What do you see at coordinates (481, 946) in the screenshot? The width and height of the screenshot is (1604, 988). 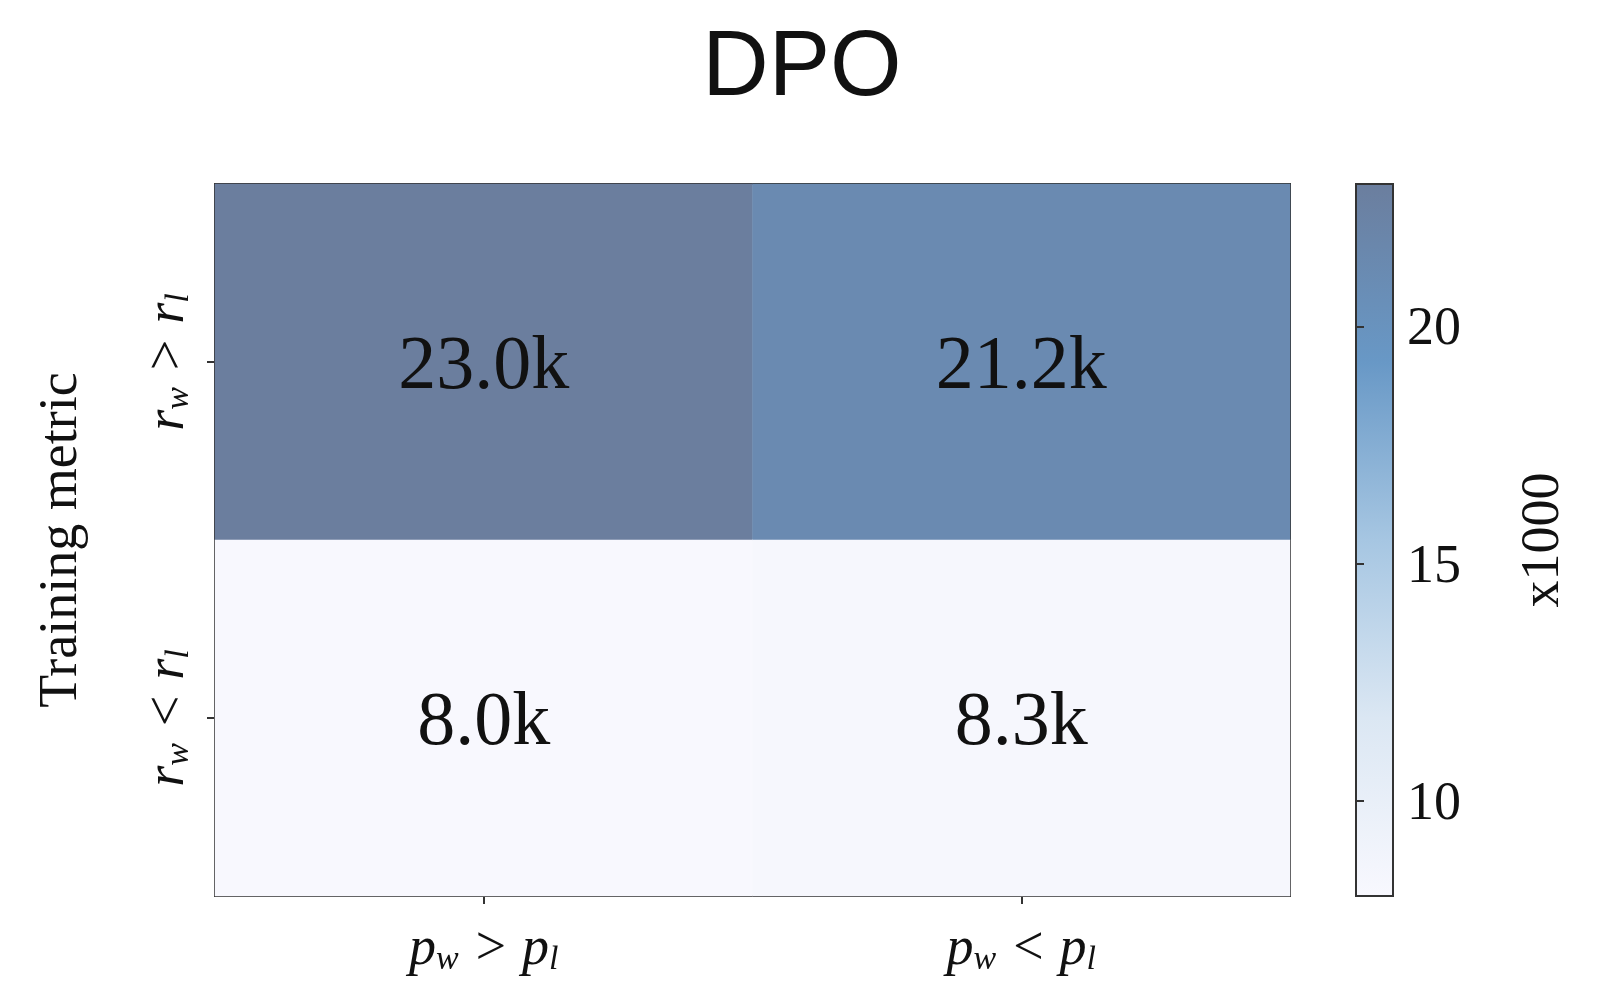 I see `x-tick-label: pw > pl` at bounding box center [481, 946].